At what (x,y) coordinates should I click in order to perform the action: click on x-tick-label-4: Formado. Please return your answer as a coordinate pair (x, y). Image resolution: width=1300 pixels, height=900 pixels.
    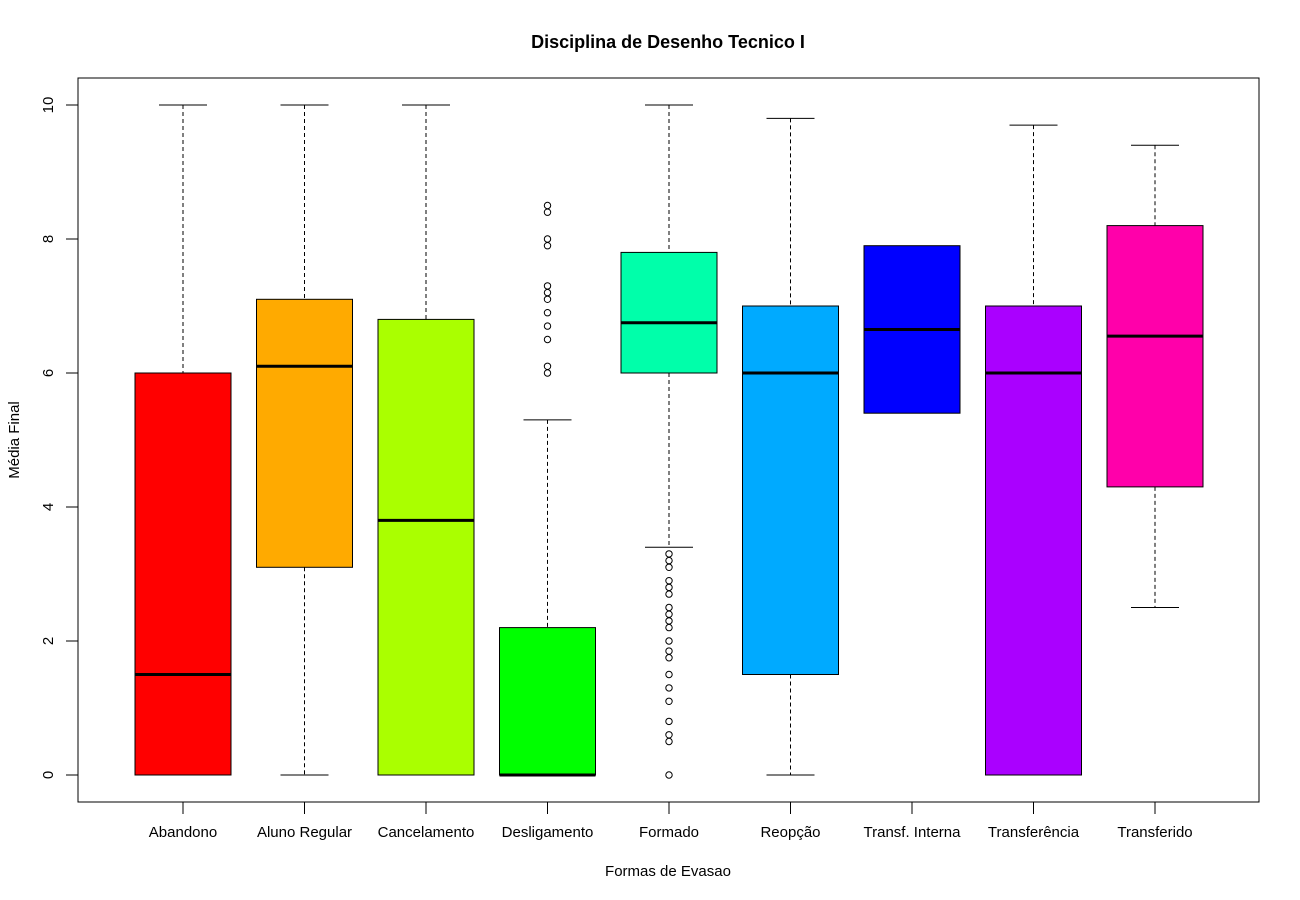
    Looking at the image, I should click on (669, 832).